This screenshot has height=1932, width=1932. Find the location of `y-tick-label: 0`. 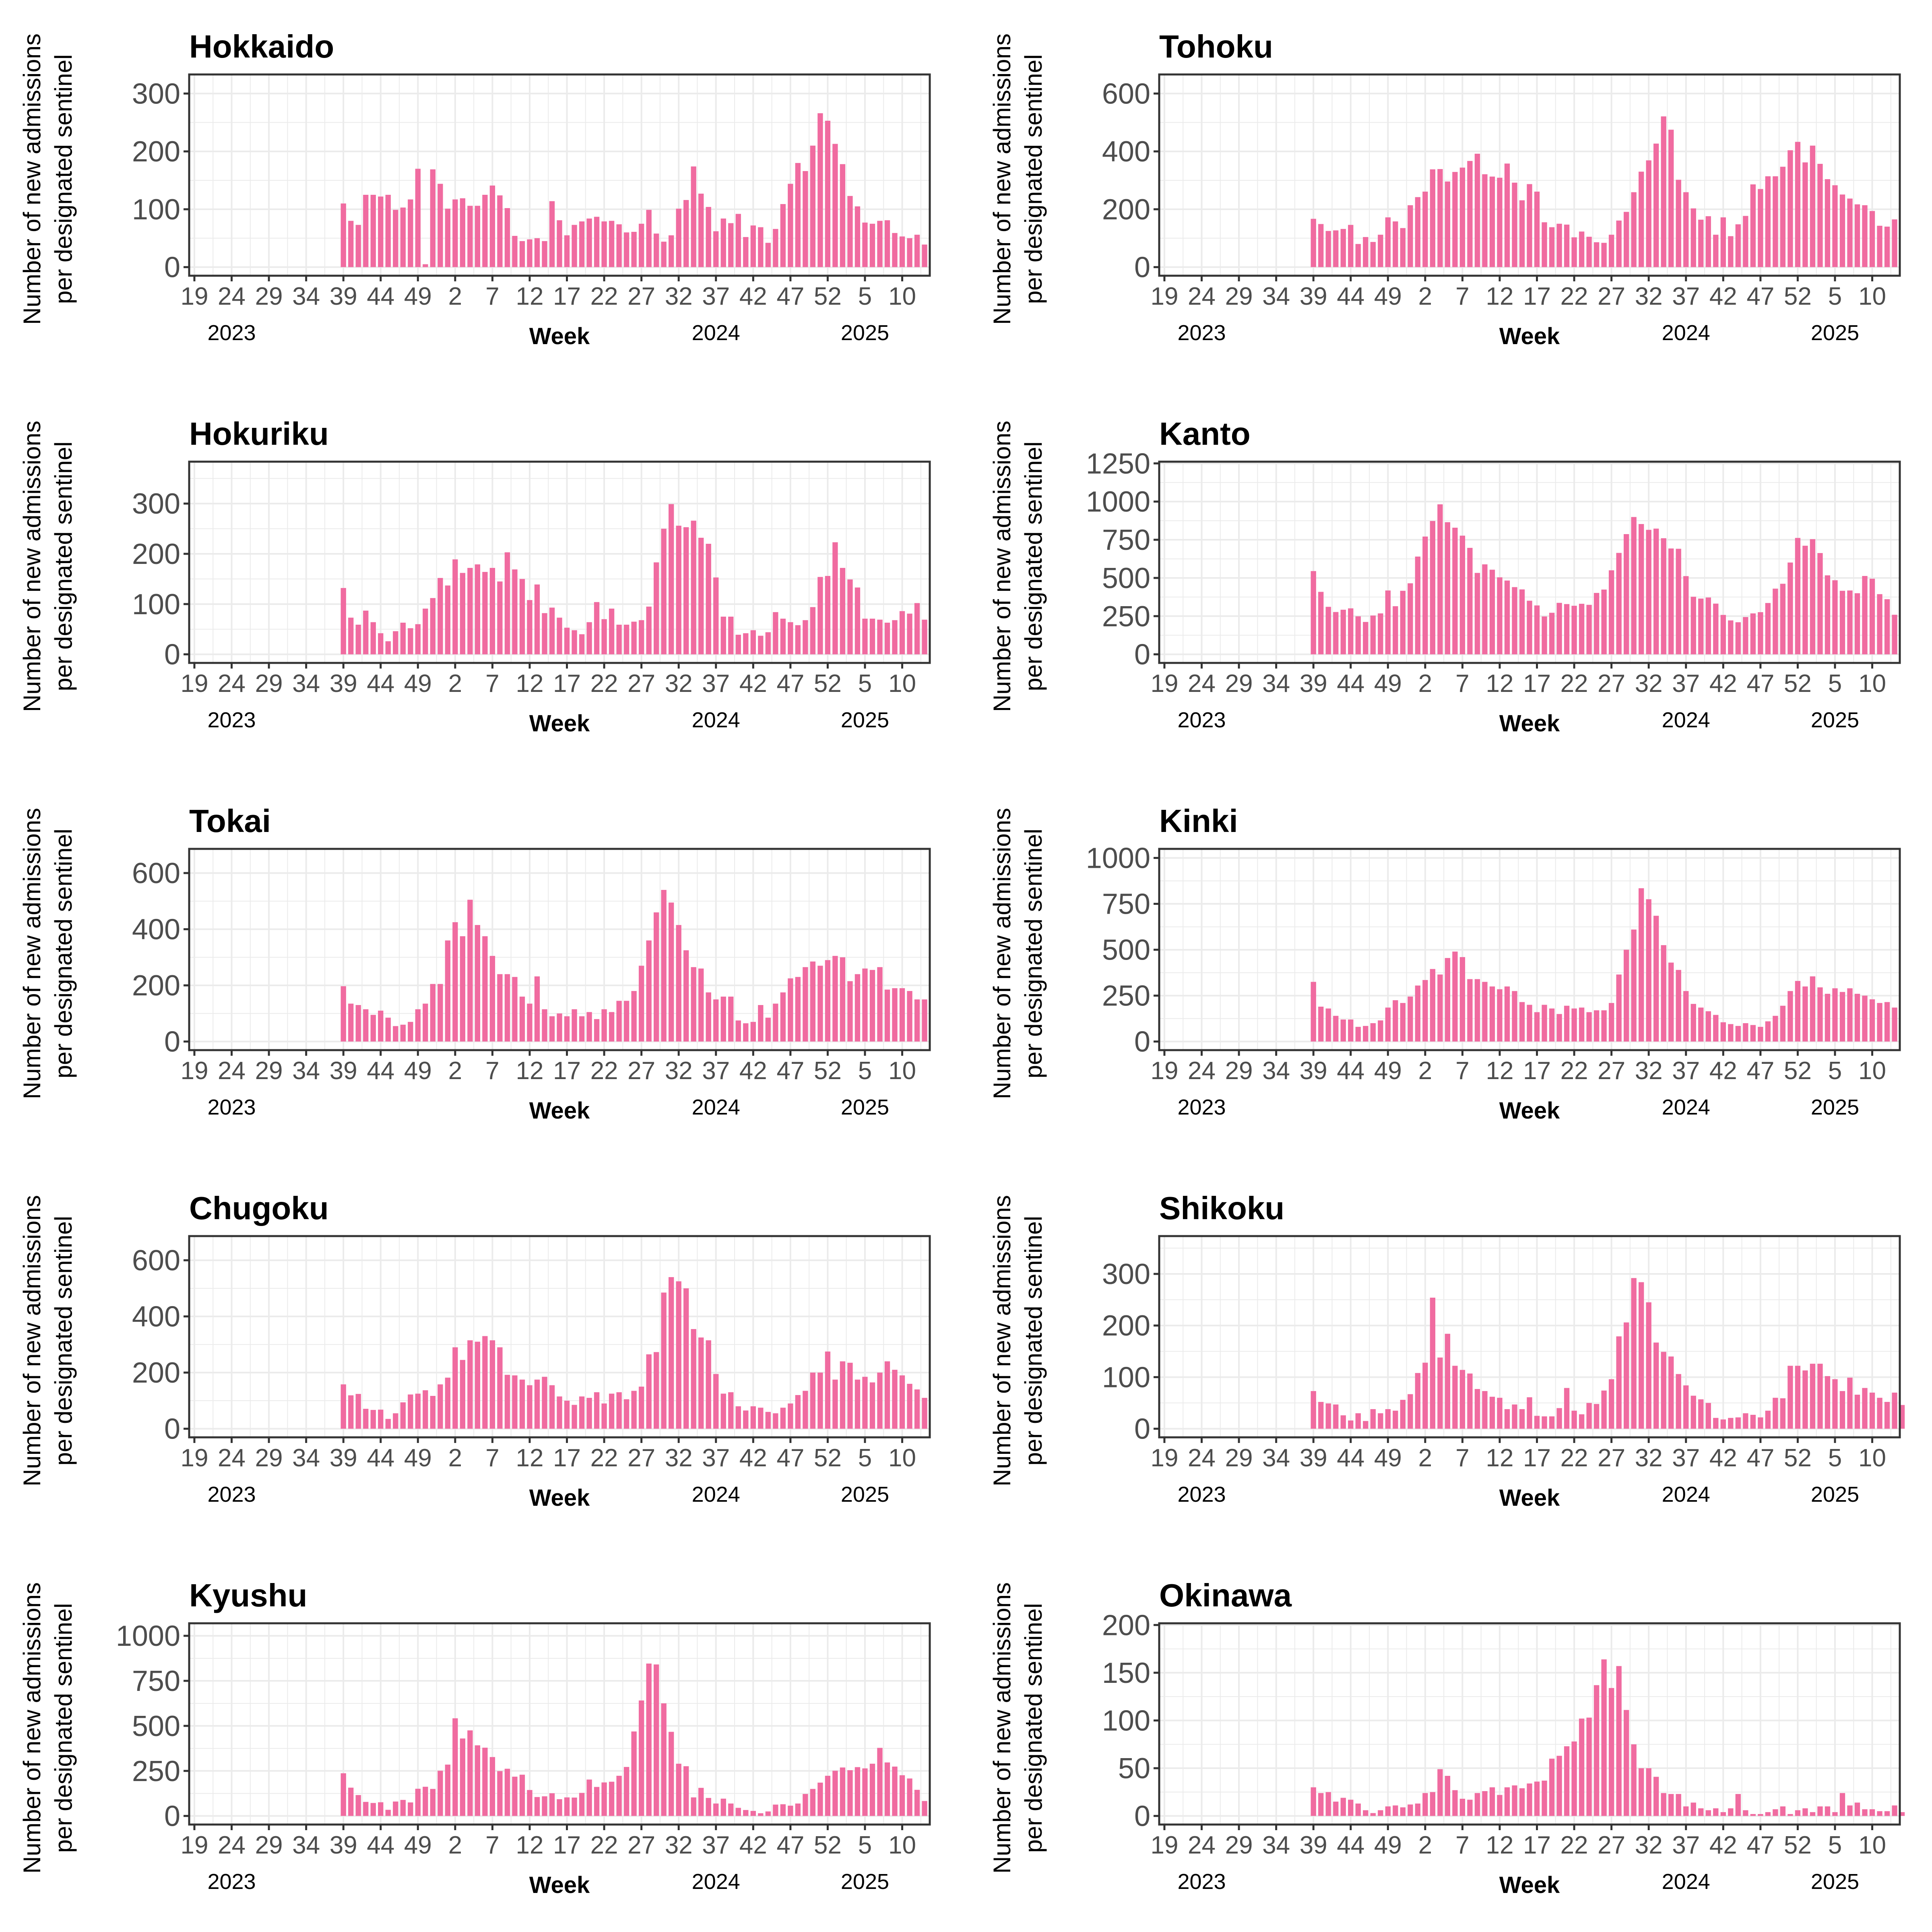

y-tick-label: 0 is located at coordinates (172, 655).